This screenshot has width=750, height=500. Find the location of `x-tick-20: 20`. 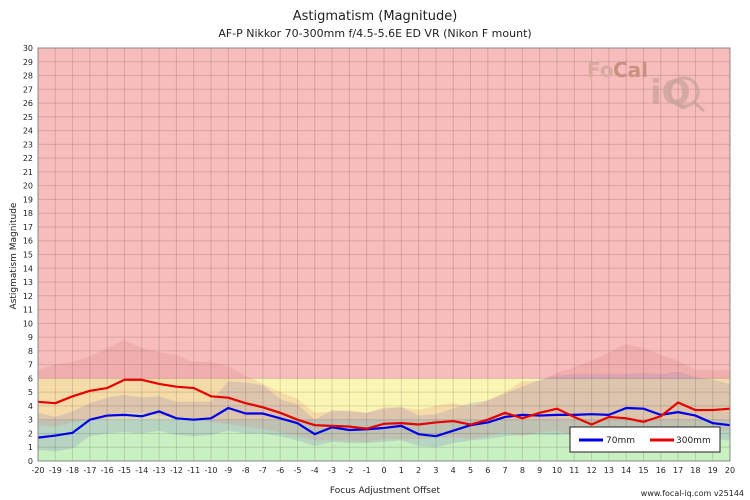

x-tick-20: 20 is located at coordinates (730, 470).